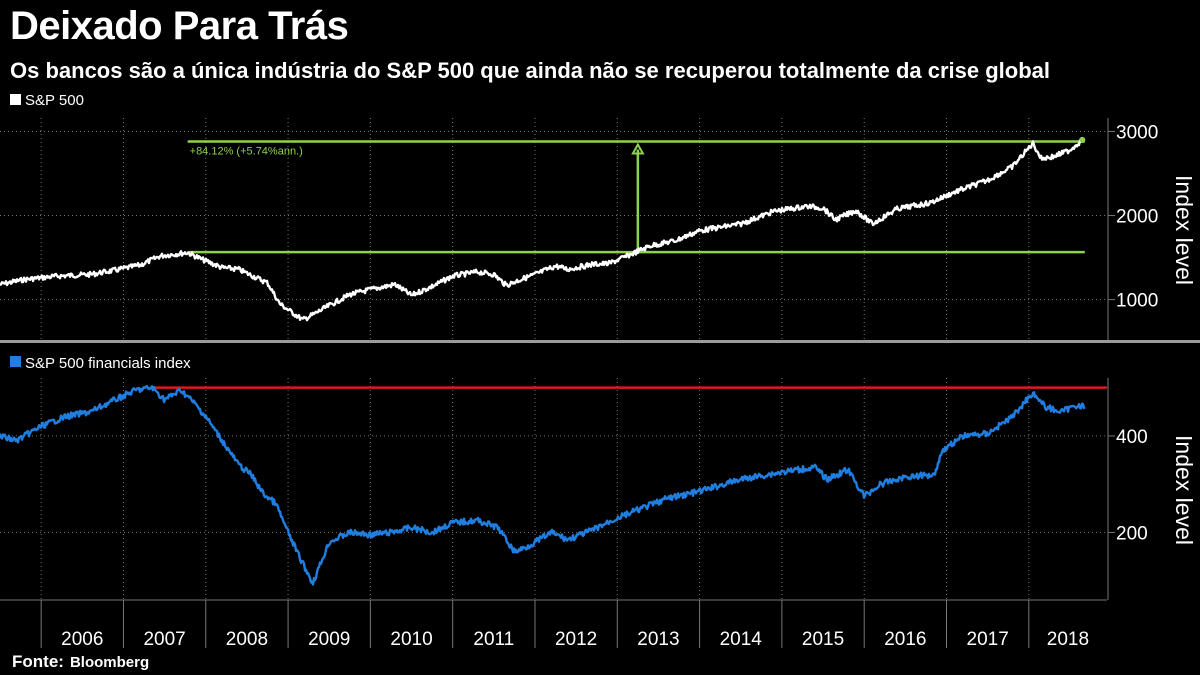 This screenshot has height=675, width=1200. Describe the element at coordinates (247, 639) in the screenshot. I see `x-tick-label: 2008` at that location.